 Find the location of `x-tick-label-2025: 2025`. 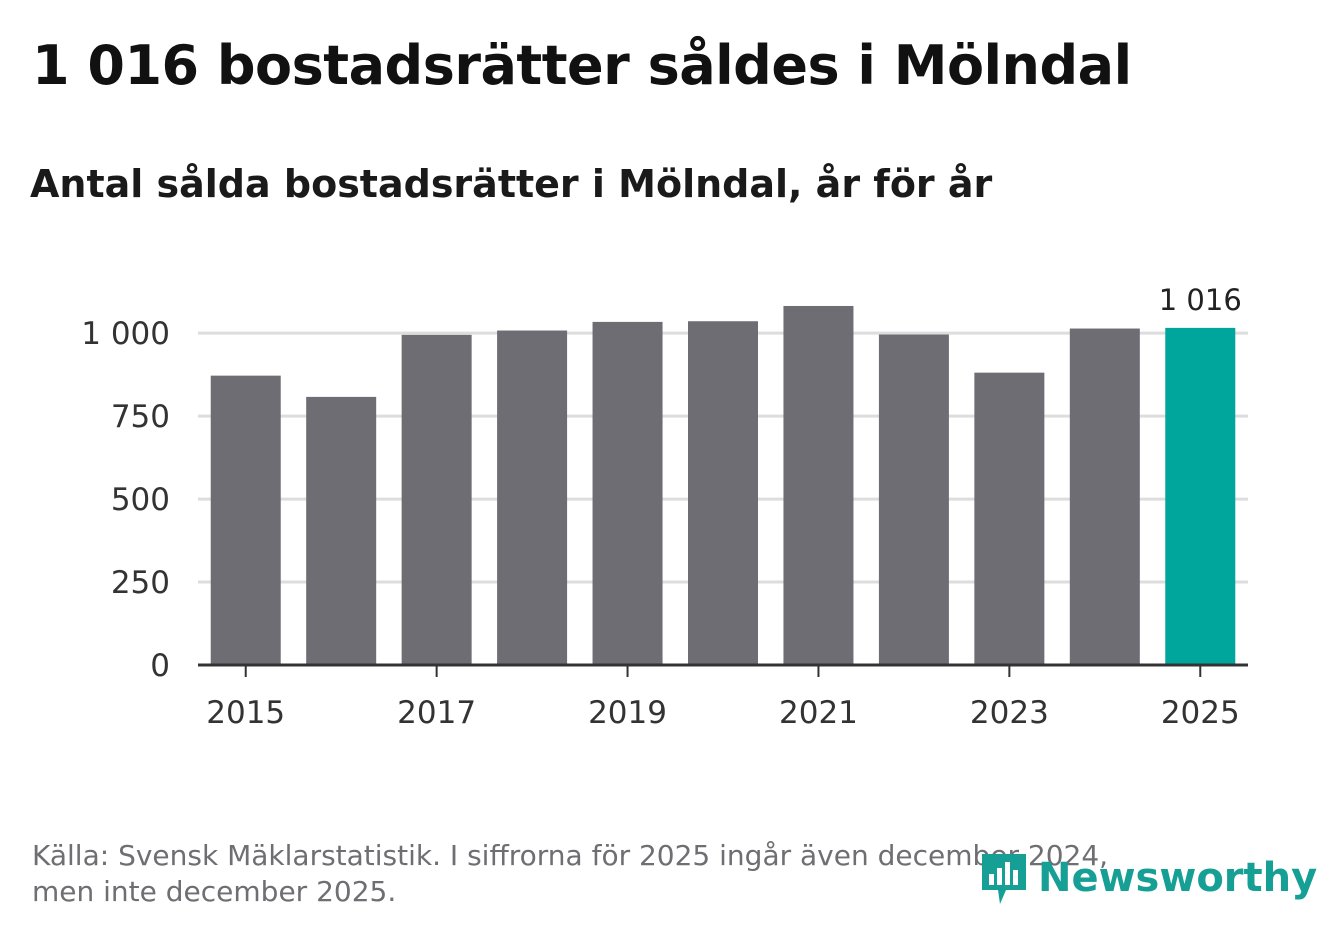

x-tick-label-2025: 2025 is located at coordinates (1200, 713).